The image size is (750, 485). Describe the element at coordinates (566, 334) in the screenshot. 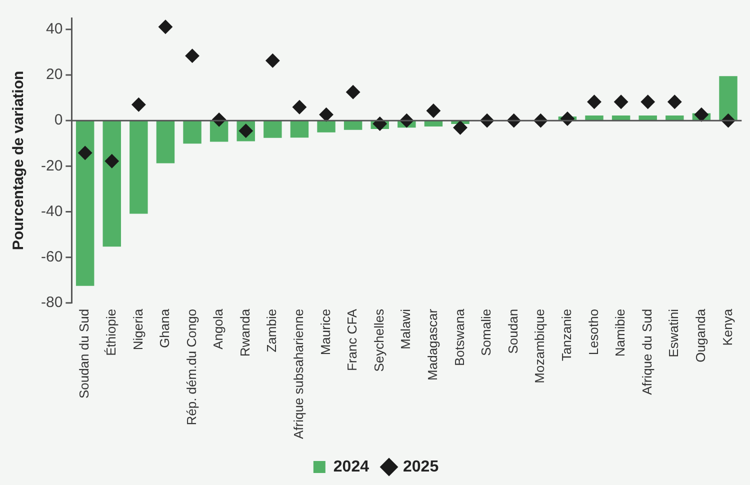

I see `x-tick-label: Tanzanie` at that location.